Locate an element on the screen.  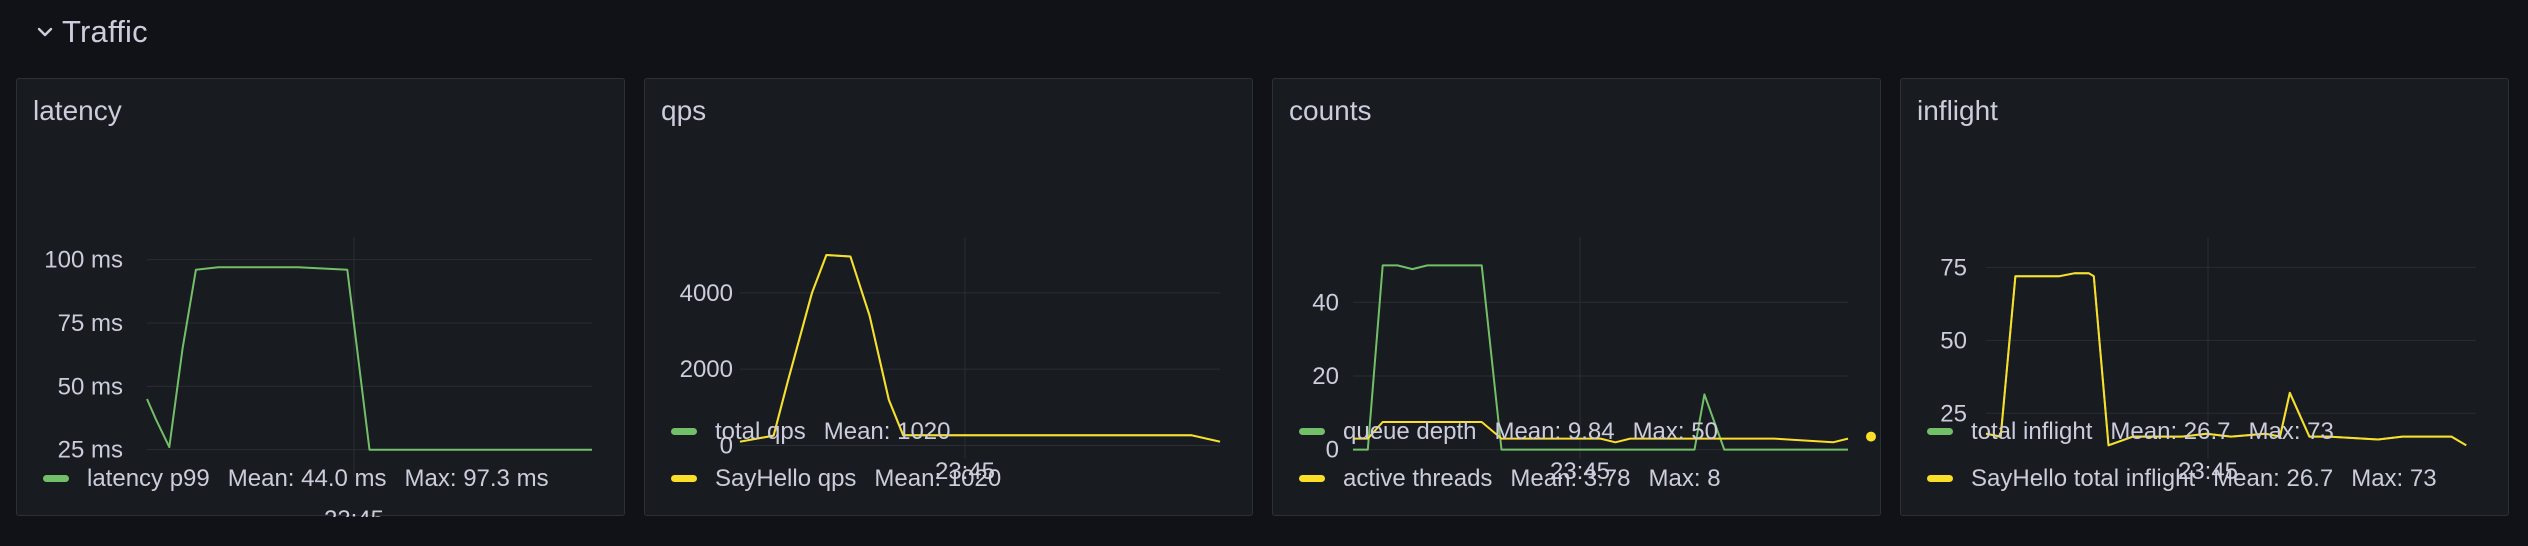
row-collapse-toggle: Traffic is located at coordinates (91, 32).